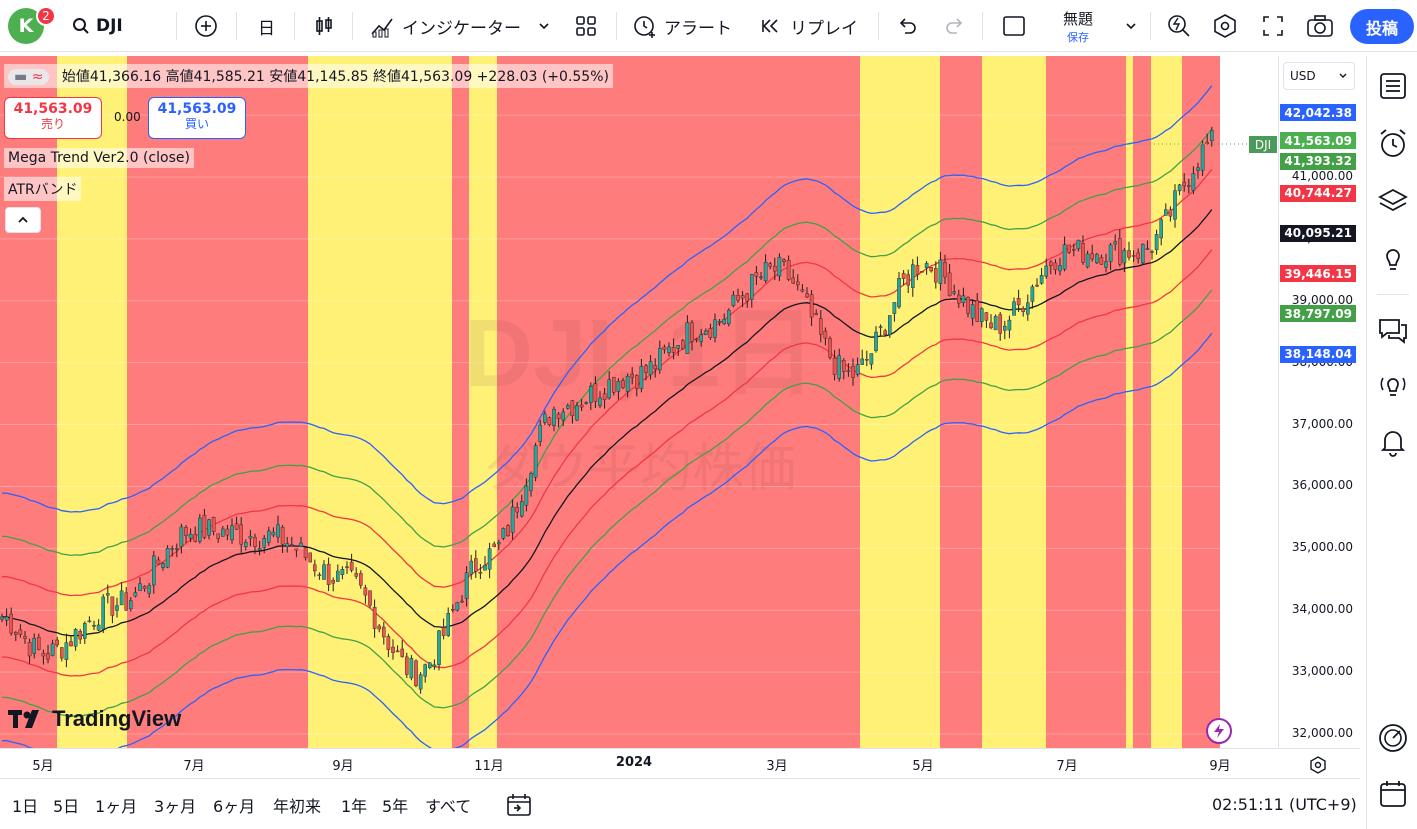 Image resolution: width=1417 pixels, height=829 pixels. Describe the element at coordinates (1219, 731) in the screenshot. I see `lightning-button` at that location.